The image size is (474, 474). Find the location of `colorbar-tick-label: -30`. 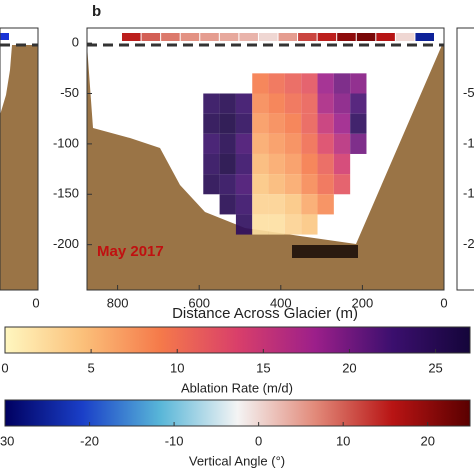

colorbar-tick-label: -30 is located at coordinates (7, 440).